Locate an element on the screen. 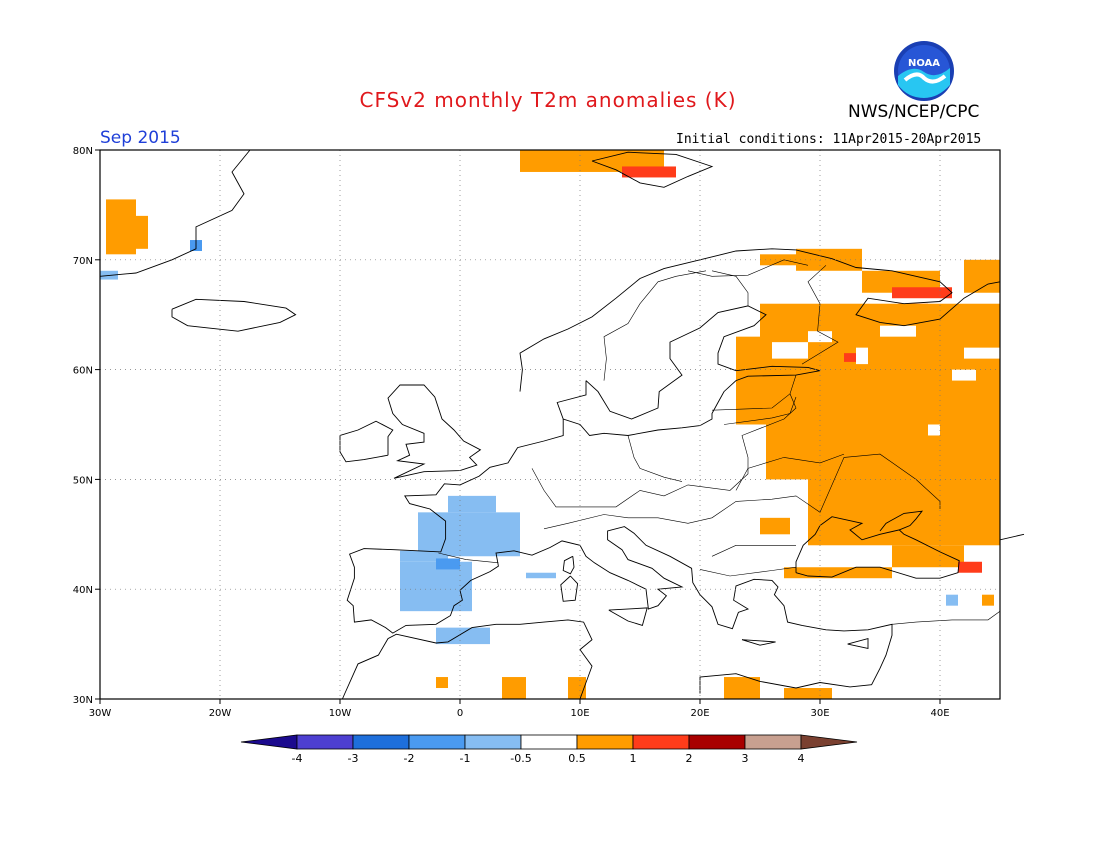 The width and height of the screenshot is (1100, 850). lat-tick-label: 40N is located at coordinates (83, 590).